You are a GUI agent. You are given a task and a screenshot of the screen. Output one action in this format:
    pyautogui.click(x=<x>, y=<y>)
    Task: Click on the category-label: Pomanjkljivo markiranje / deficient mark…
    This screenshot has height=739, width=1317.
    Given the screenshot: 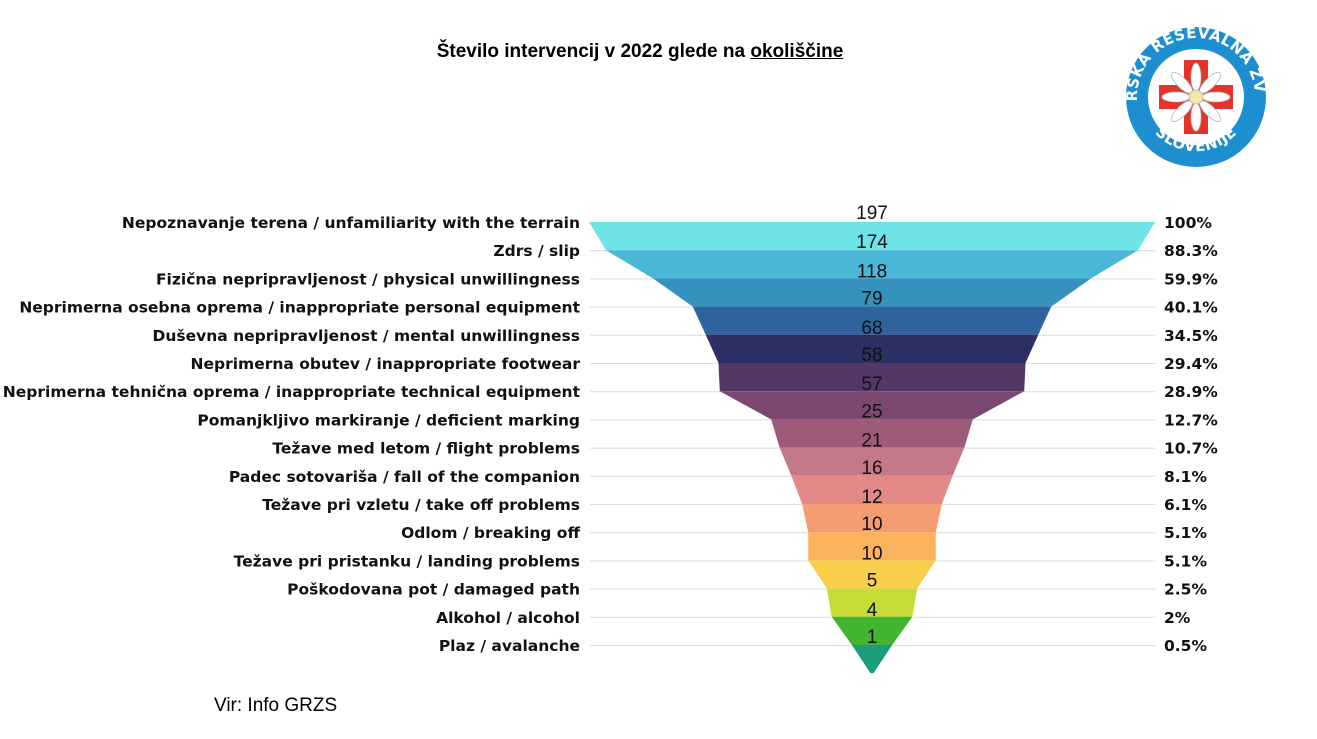 What is the action you would take?
    pyautogui.click(x=388, y=420)
    